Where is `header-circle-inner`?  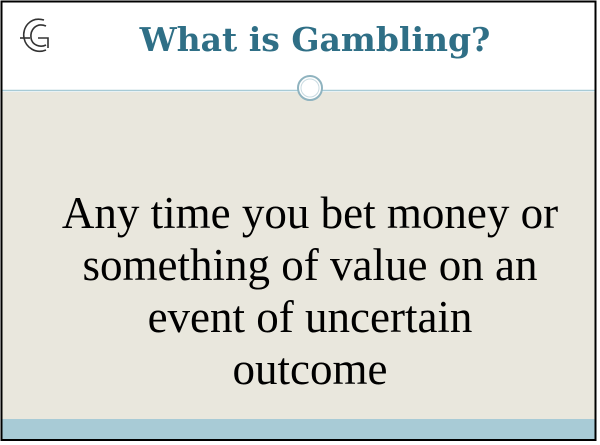
header-circle-inner is located at coordinates (310, 88).